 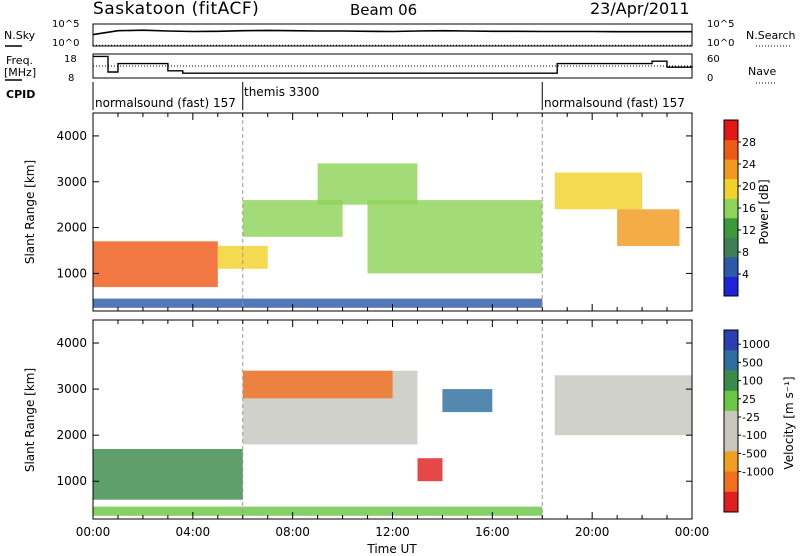 What do you see at coordinates (762, 71) in the screenshot?
I see `nave-label: Nave` at bounding box center [762, 71].